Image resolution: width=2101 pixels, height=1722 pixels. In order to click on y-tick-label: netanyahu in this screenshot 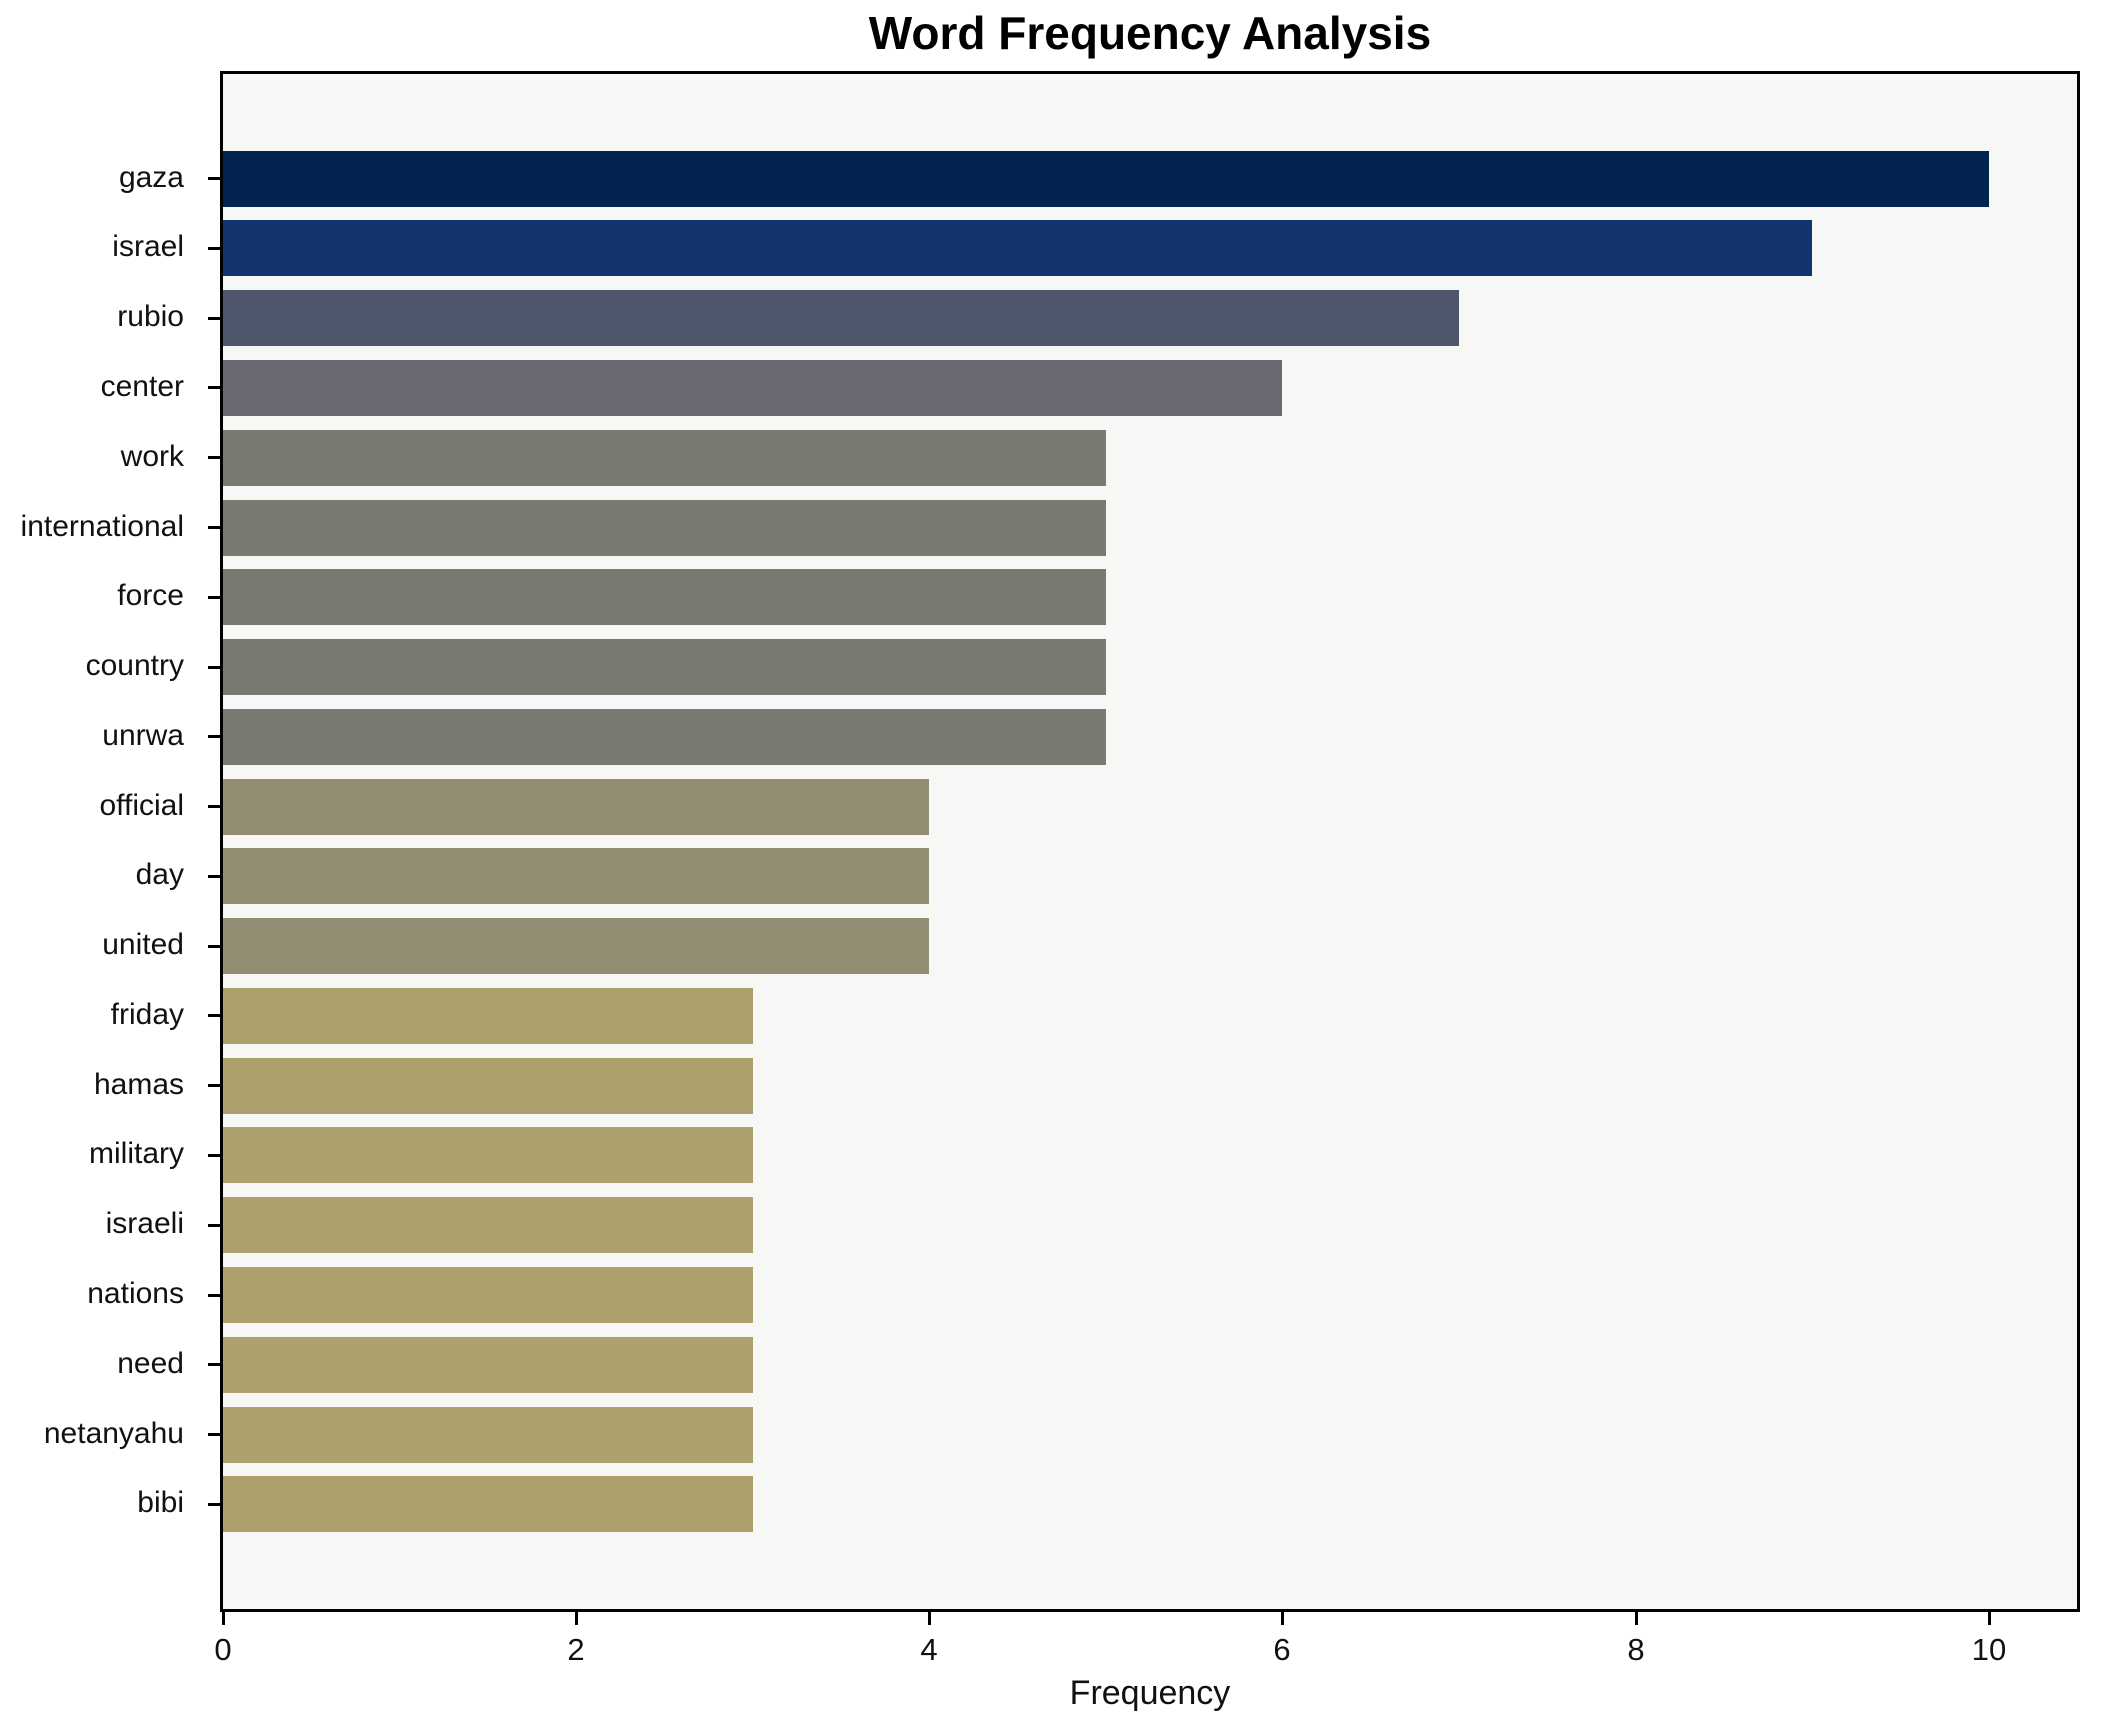, I will do `click(113, 1433)`.